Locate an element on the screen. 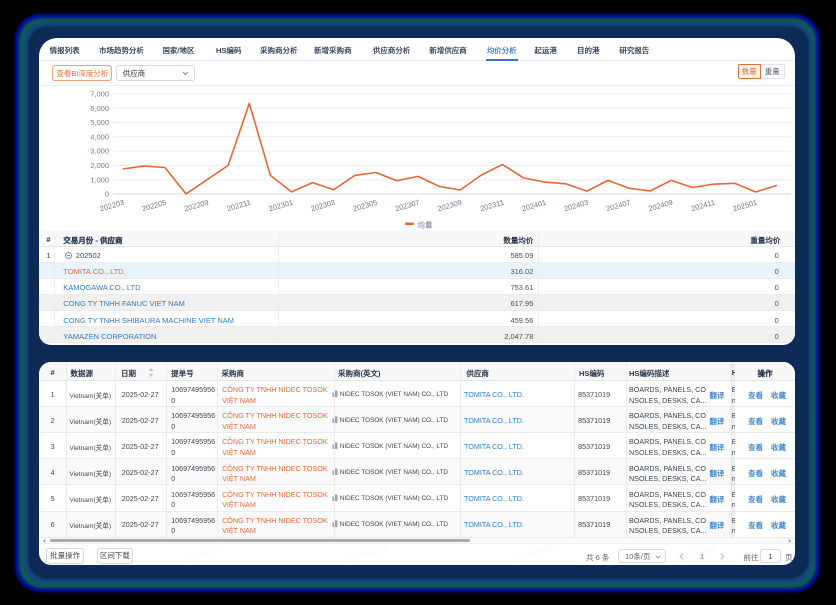 The width and height of the screenshot is (836, 605). svg-text: 3,000 is located at coordinates (99, 151).